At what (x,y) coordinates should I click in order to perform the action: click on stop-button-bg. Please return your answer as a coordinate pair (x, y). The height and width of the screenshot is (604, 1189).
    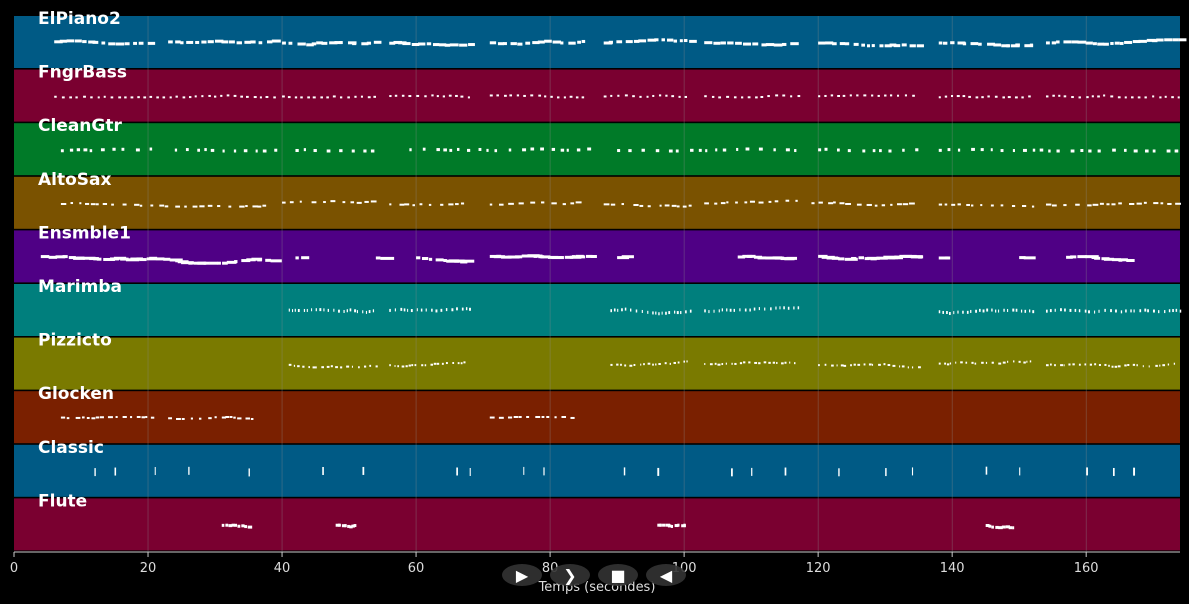
    Looking at the image, I should click on (618, 575).